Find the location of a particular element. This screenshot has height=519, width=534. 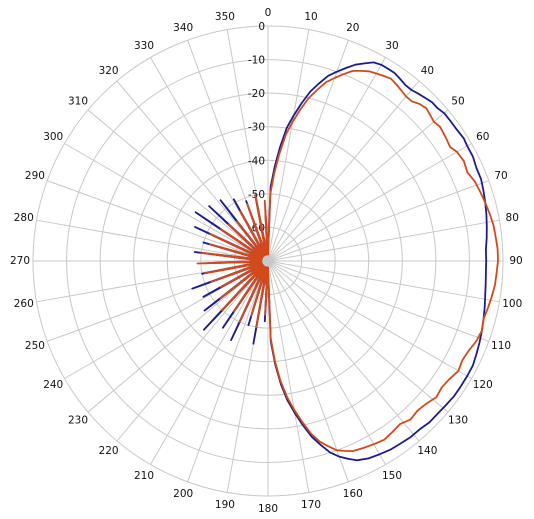

angle-tick-label: 330 is located at coordinates (144, 46).